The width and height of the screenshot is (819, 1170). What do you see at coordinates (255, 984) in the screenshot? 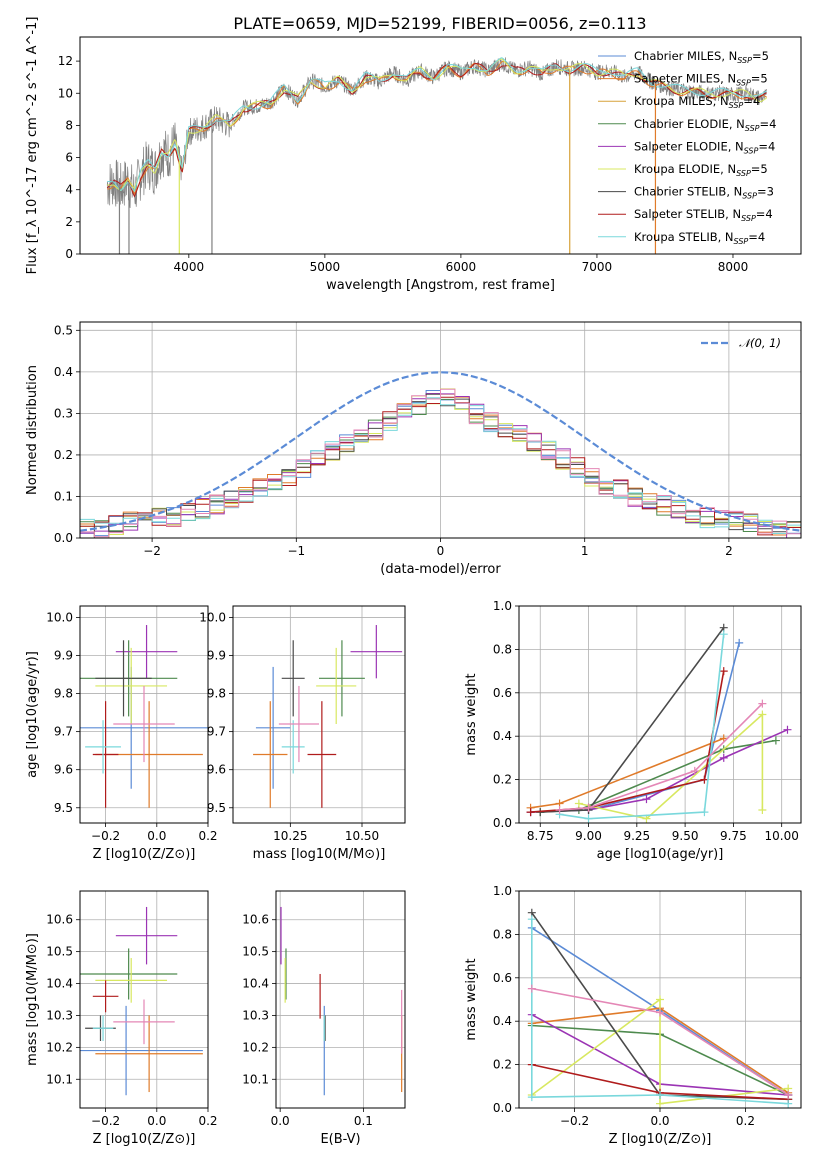
I see `y-tick-label: 10.4` at bounding box center [255, 984].